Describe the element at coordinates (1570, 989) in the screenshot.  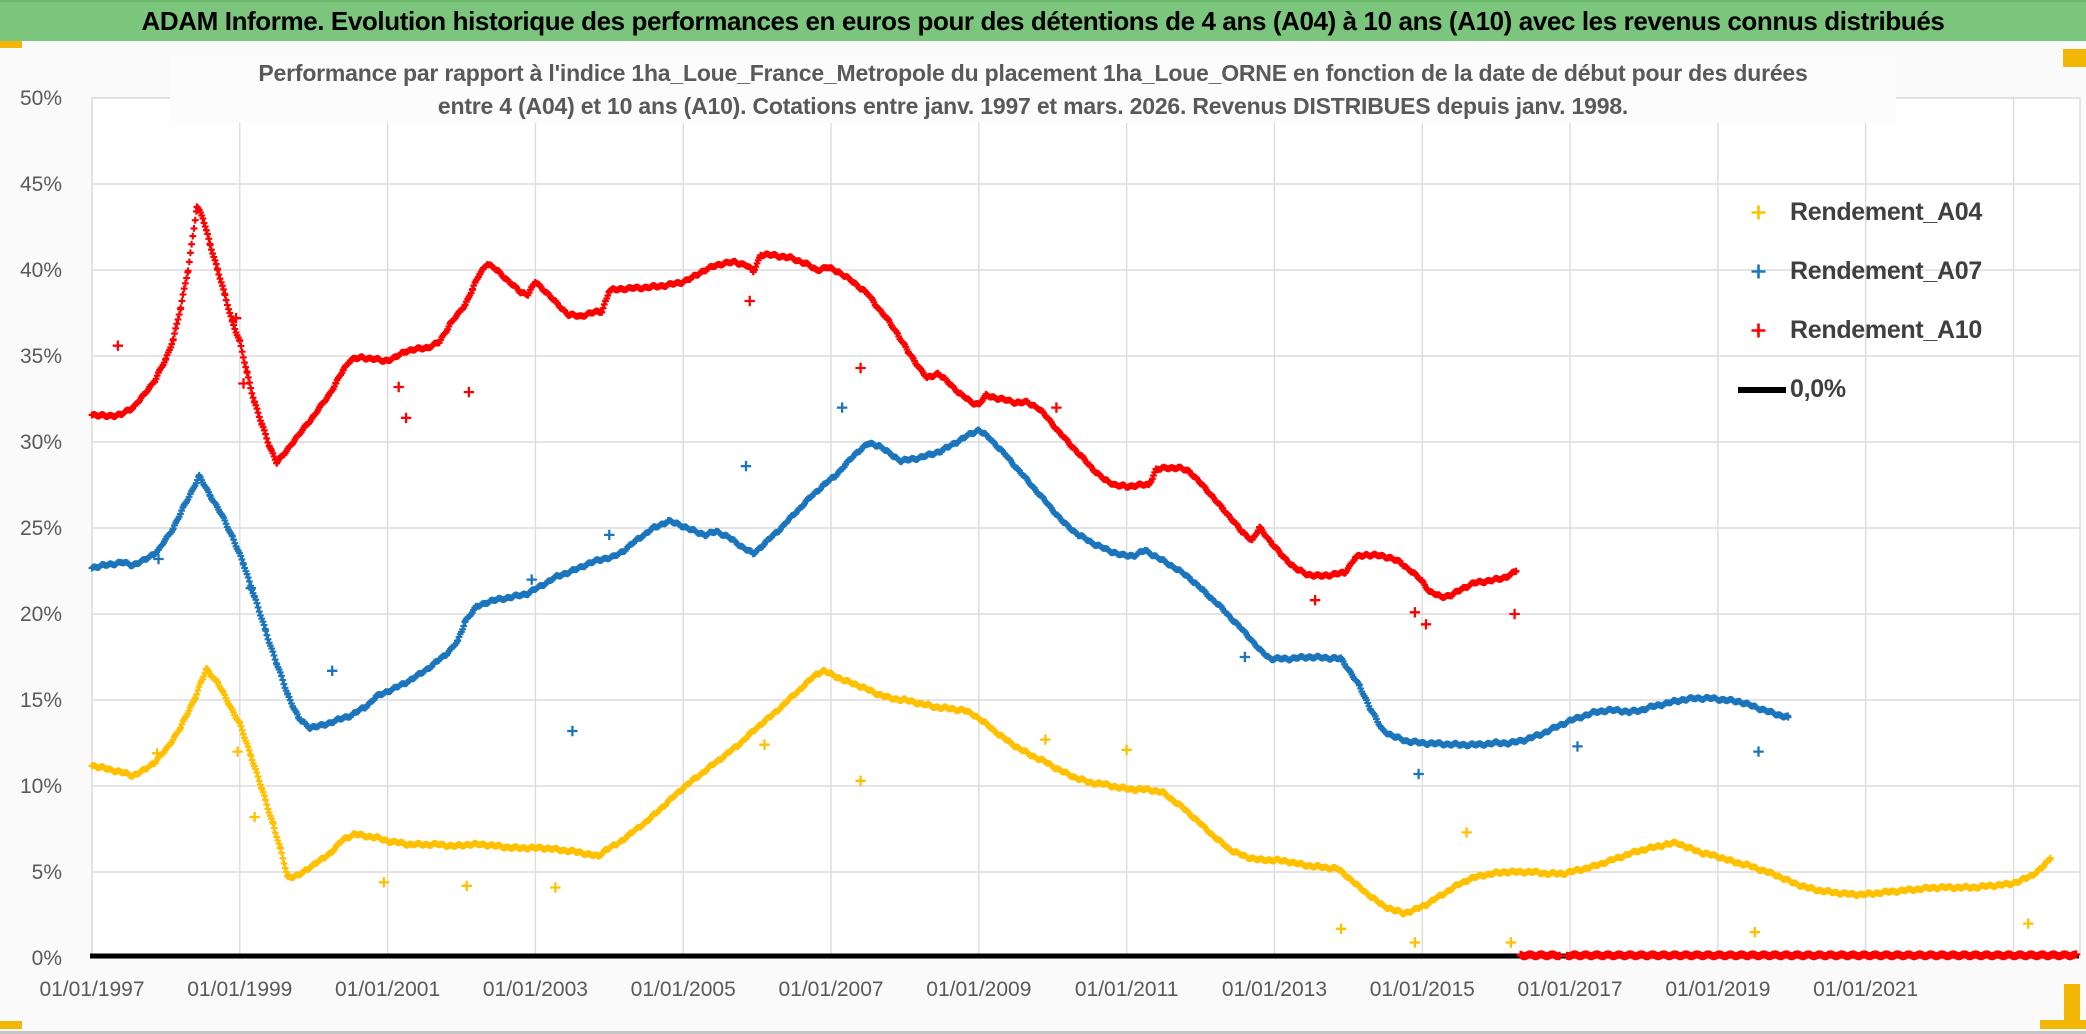
I see `x-axis-tick: 01/01/2017` at that location.